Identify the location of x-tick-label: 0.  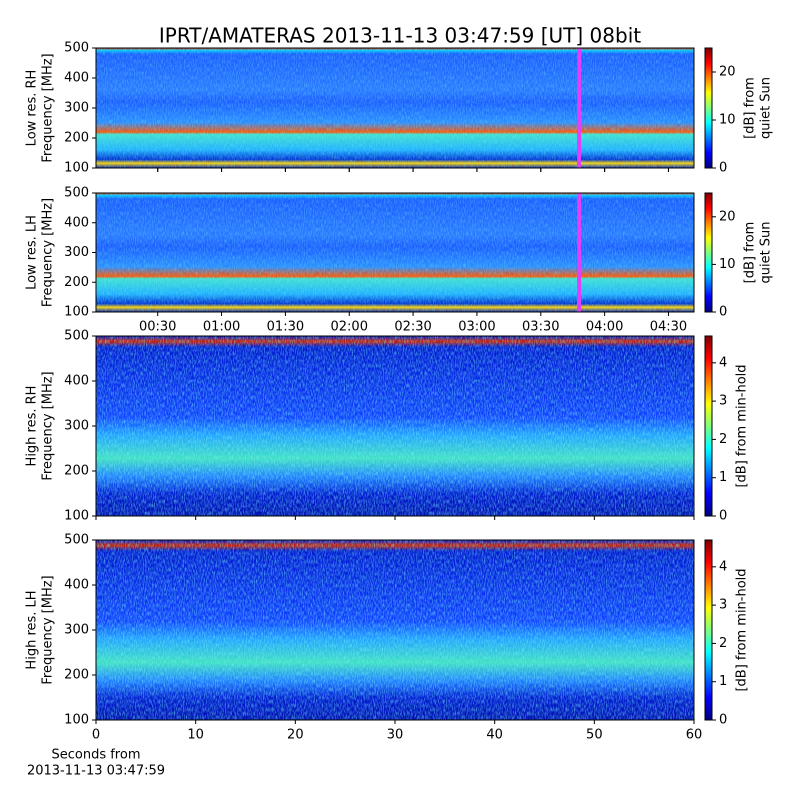
(96, 735).